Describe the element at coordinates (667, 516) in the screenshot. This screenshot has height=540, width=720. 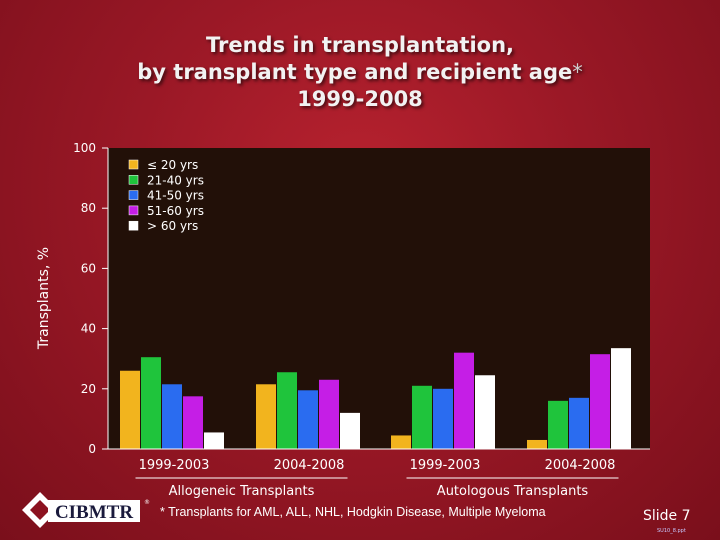
I see `slide-number: Slide 7` at that location.